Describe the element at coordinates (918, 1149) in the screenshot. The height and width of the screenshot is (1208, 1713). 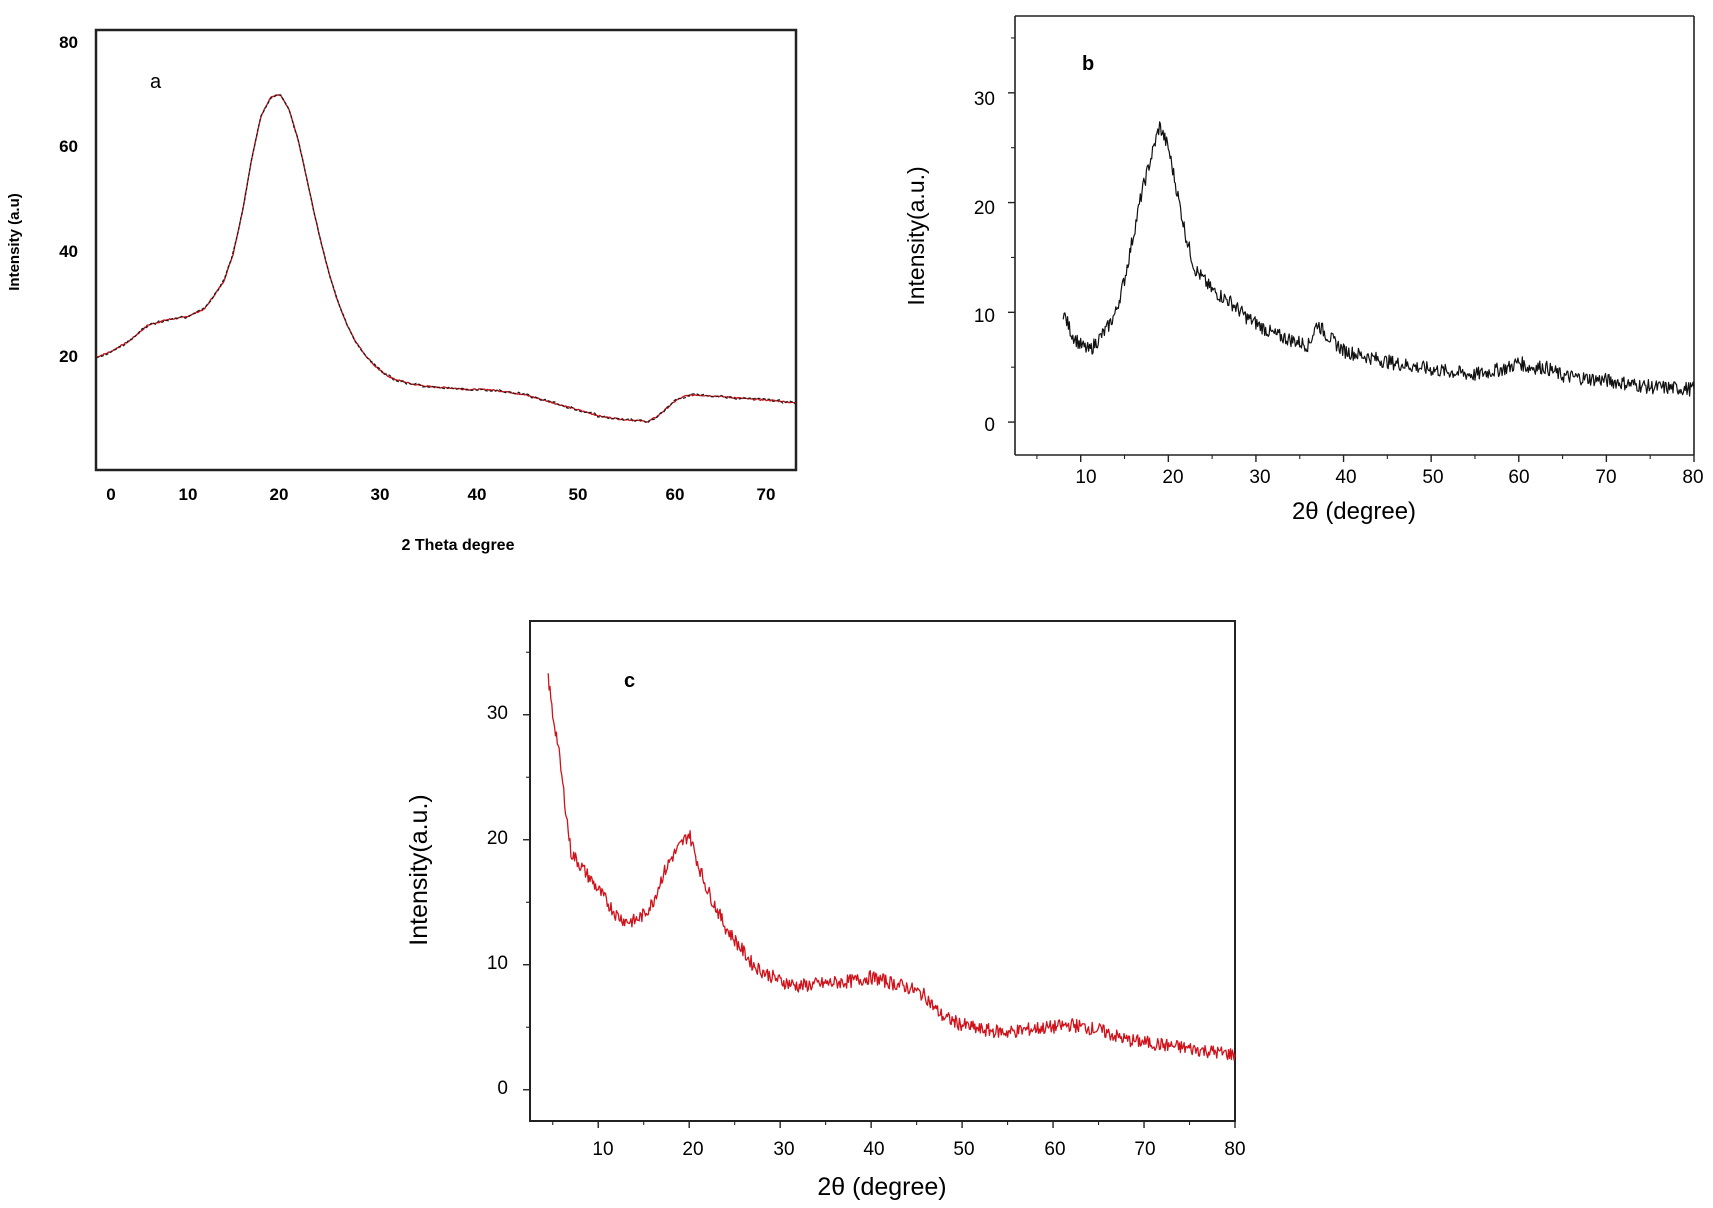
I see `panel-c-x-tick-labels: 10 20 30 40 50 60 70 80` at that location.